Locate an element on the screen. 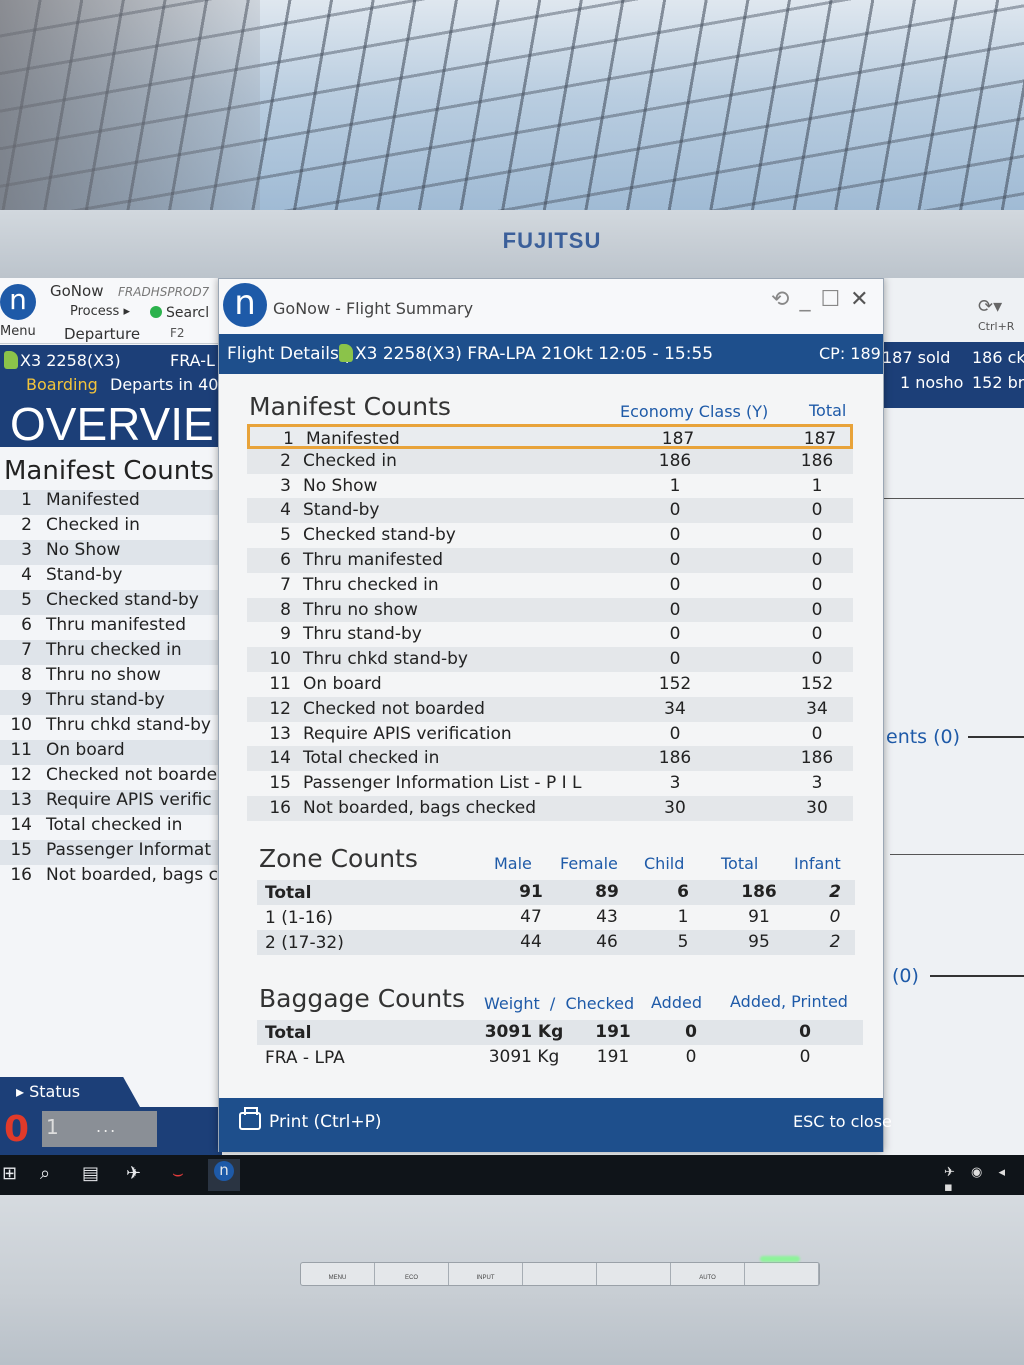  maximize-icon: ☐ is located at coordinates (830, 299).